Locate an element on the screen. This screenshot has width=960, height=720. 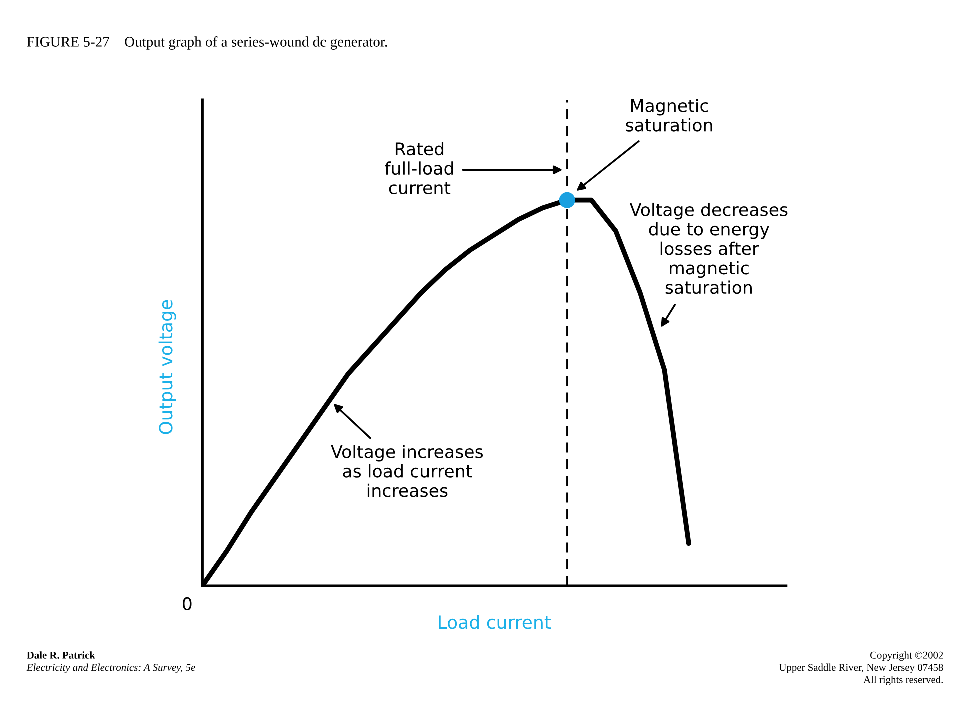
text: Upper Saddle River, New Jersey 07458 is located at coordinates (861, 669).